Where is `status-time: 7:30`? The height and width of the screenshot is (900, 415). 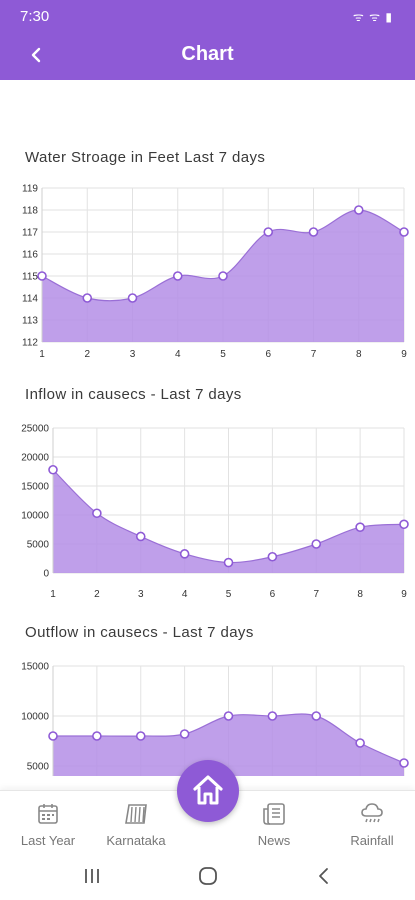 status-time: 7:30 is located at coordinates (35, 16).